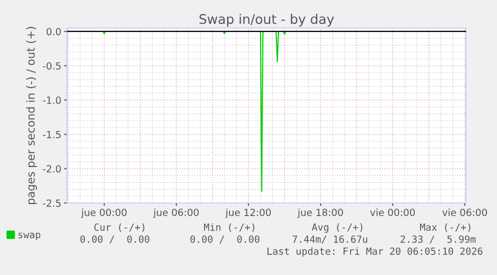 This screenshot has height=275, width=497. I want to click on y-tick-label: -2.0, so click(51, 169).